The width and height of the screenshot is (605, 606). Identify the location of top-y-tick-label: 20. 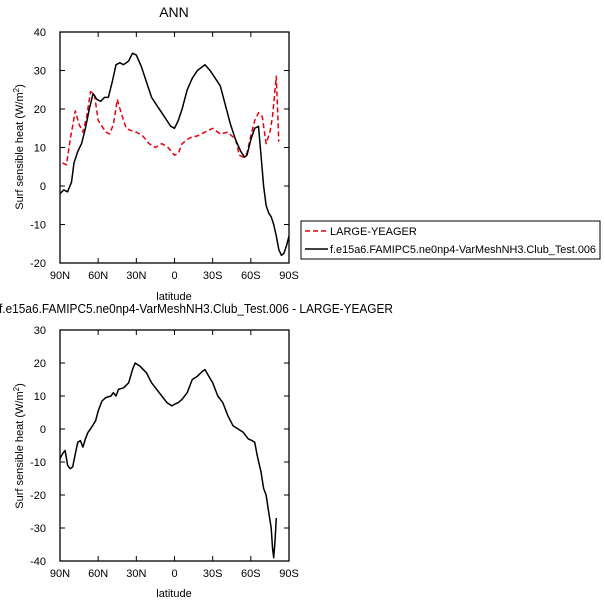
(40, 110).